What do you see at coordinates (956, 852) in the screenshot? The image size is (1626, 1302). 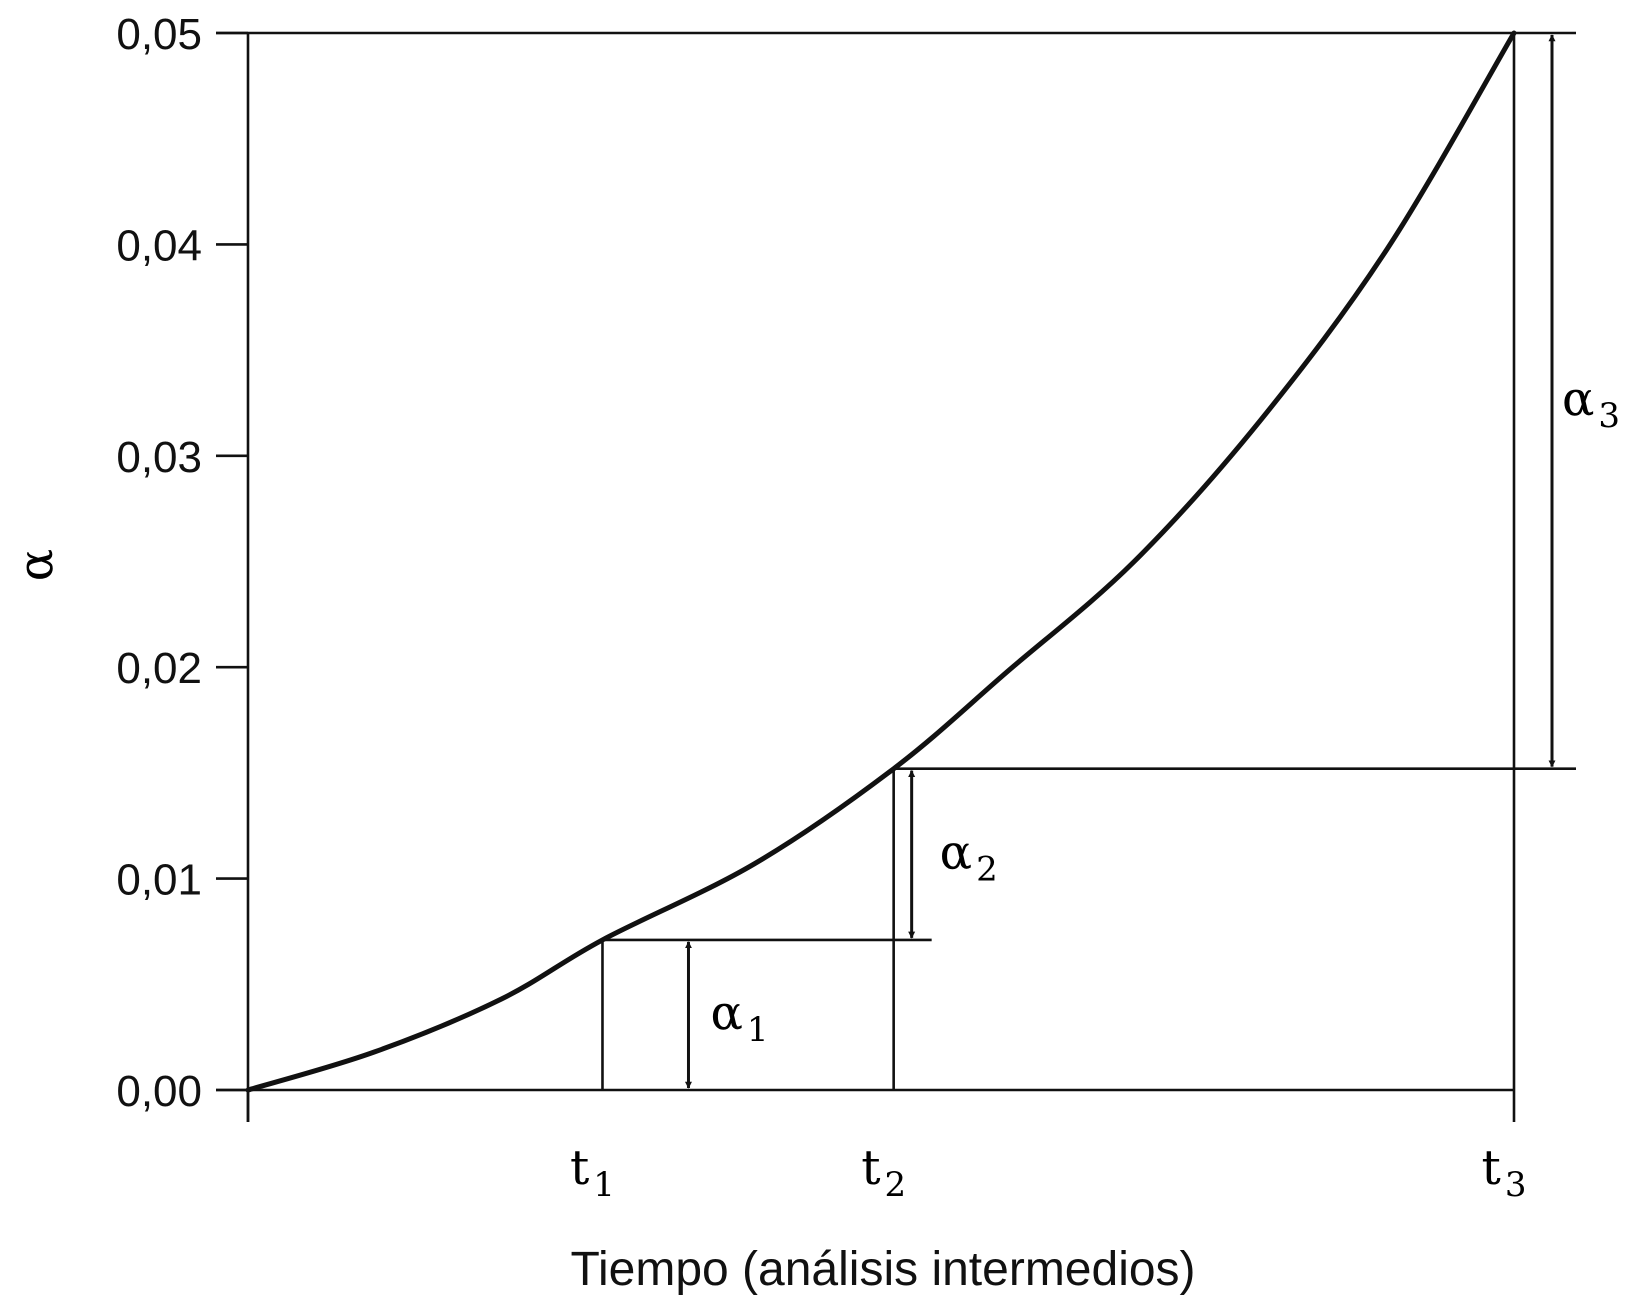 I see `alpha-2-label-base: α` at bounding box center [956, 852].